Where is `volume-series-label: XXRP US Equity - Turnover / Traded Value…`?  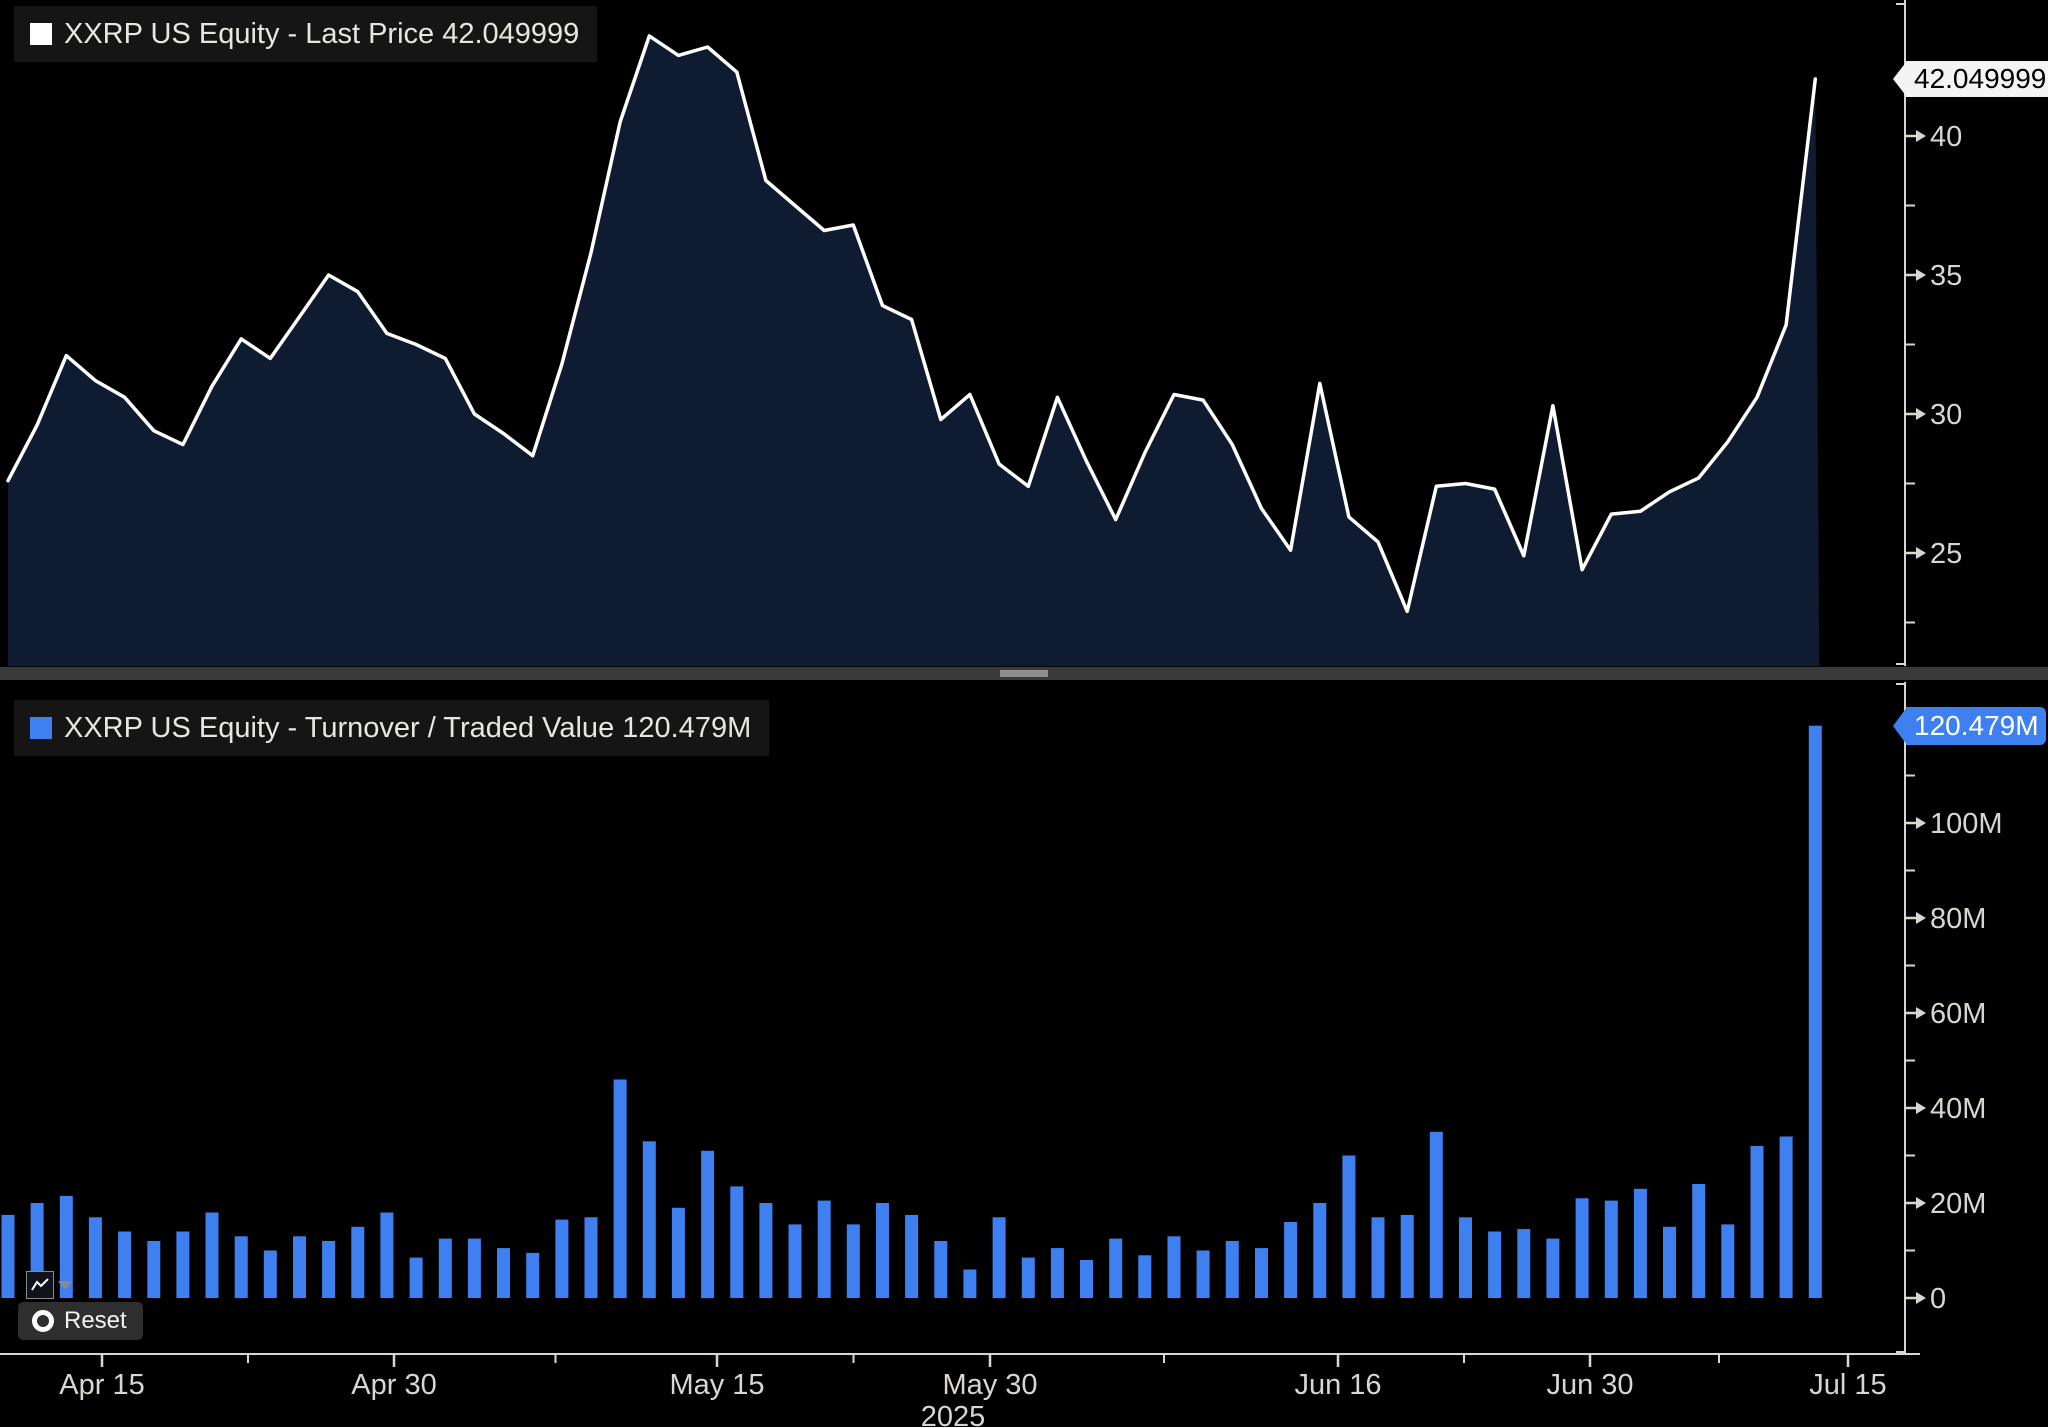 volume-series-label: XXRP US Equity - Turnover / Traded Value… is located at coordinates (408, 727).